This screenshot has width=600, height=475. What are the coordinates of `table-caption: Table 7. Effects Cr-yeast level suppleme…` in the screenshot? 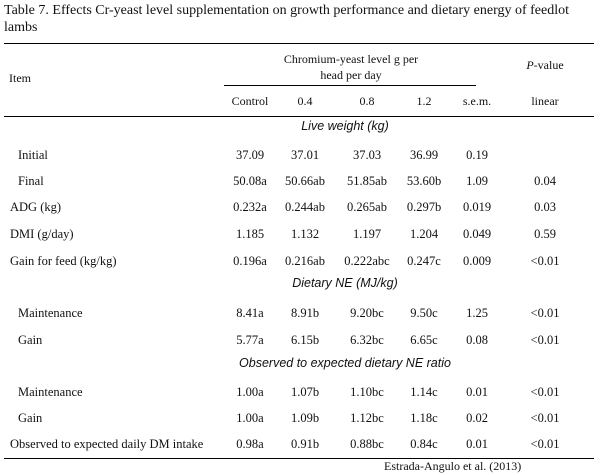 It's located at (287, 19).